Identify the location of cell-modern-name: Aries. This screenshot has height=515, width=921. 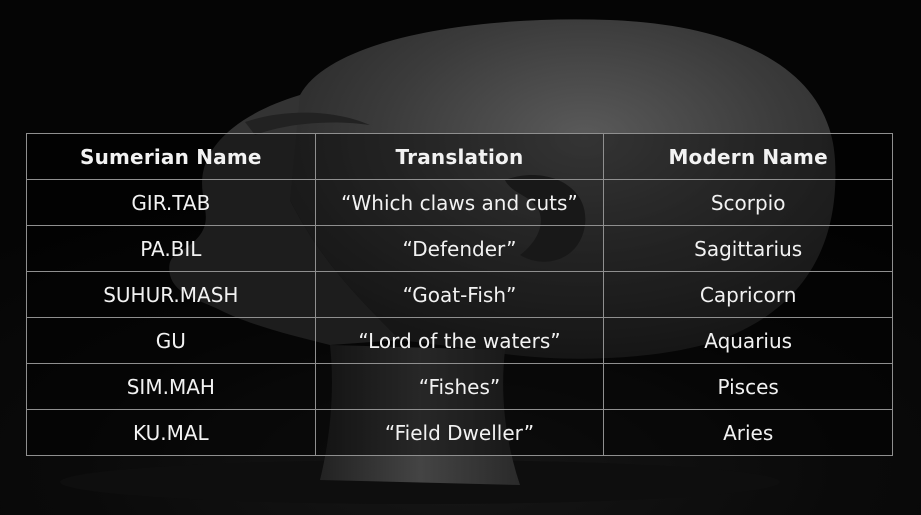
(748, 432).